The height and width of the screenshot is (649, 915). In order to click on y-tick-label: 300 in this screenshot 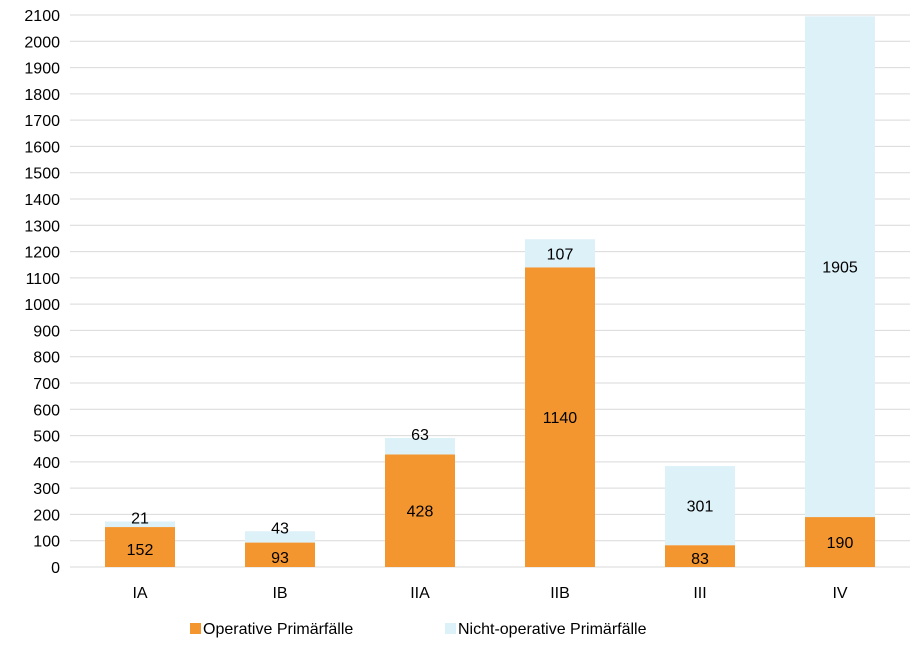, I will do `click(46, 489)`.